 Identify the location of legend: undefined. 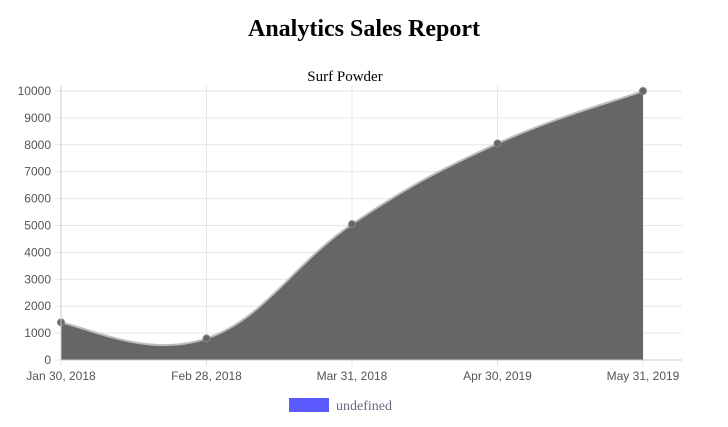
(340, 406).